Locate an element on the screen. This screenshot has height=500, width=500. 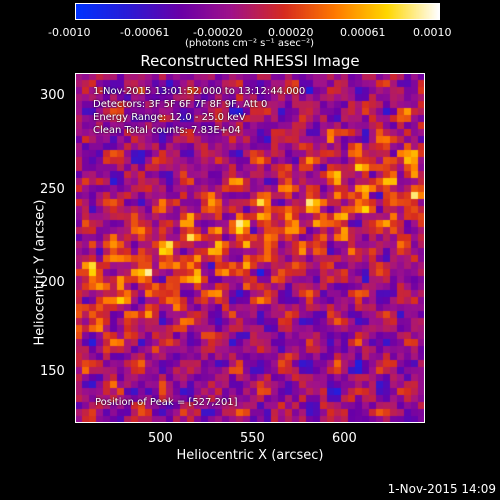
y-tick: 150 is located at coordinates (52, 371).